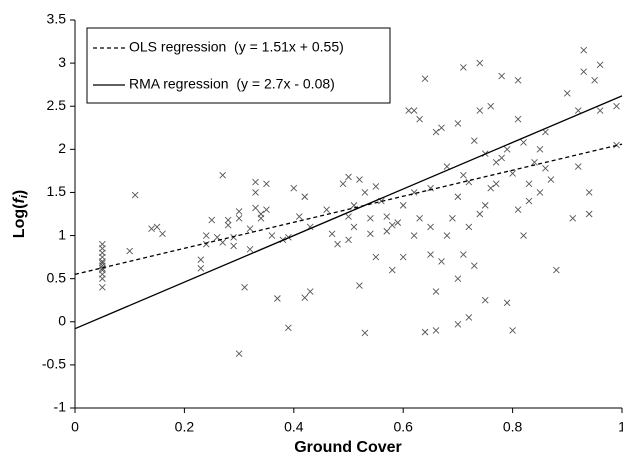  I want to click on x-tick-label: 0, so click(75, 427).